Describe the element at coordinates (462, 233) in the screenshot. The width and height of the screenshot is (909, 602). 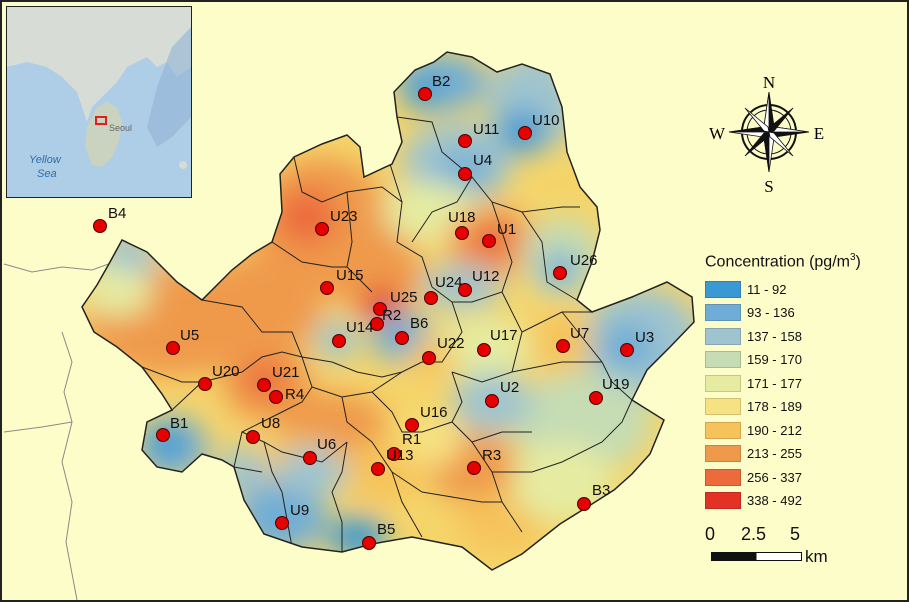
I see `station-marker-u18` at that location.